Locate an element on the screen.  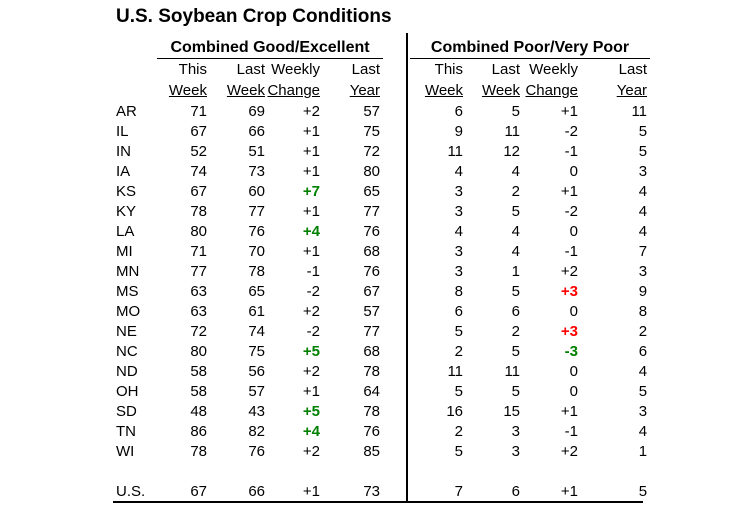
state-label: LA is located at coordinates (125, 231).